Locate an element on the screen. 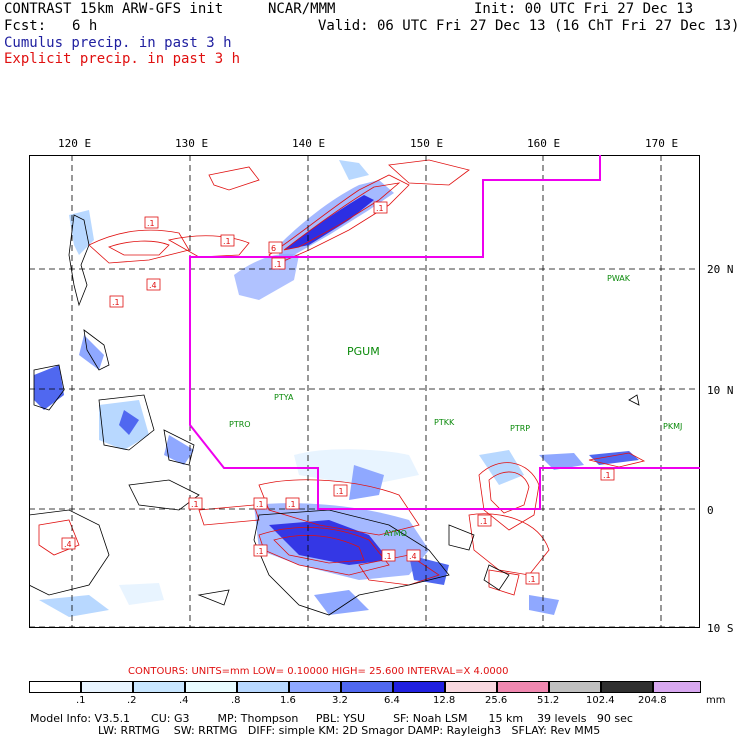 The image size is (740, 740). org-label: NCAR/MMM is located at coordinates (302, 9).